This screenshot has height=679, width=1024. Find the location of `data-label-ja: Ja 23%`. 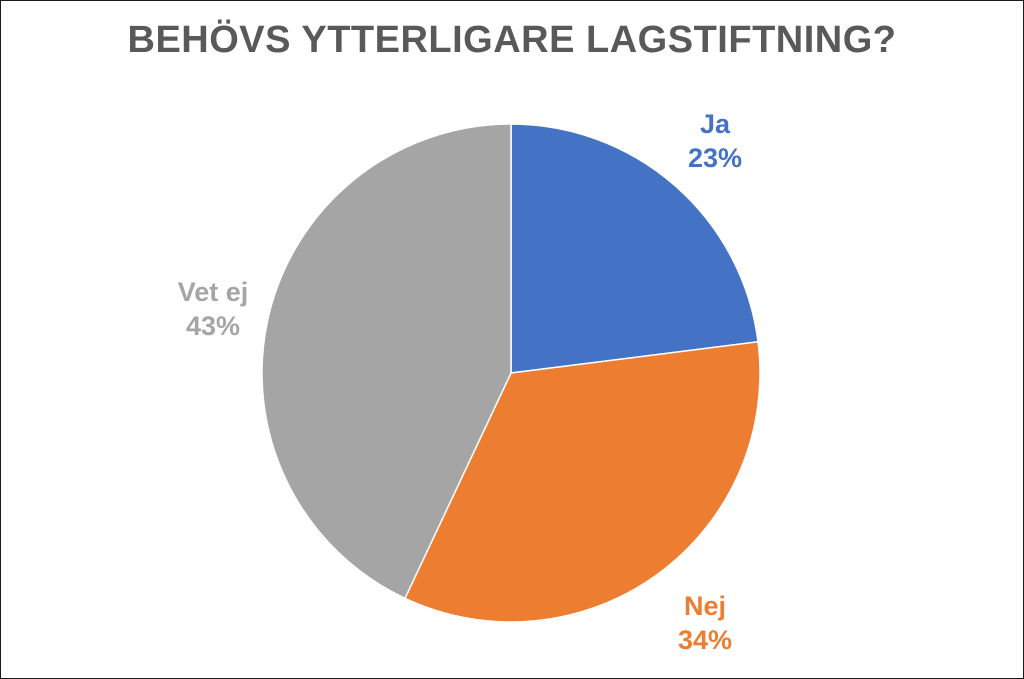

data-label-ja: Ja 23% is located at coordinates (715, 141).